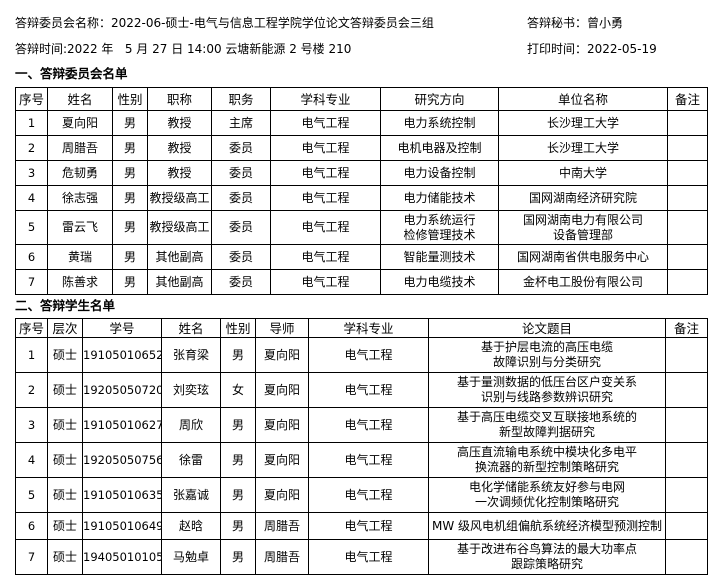 Image resolution: width=715 pixels, height=580 pixels. Describe the element at coordinates (368, 328) in the screenshot. I see `column-header-major: 学科专业` at that location.